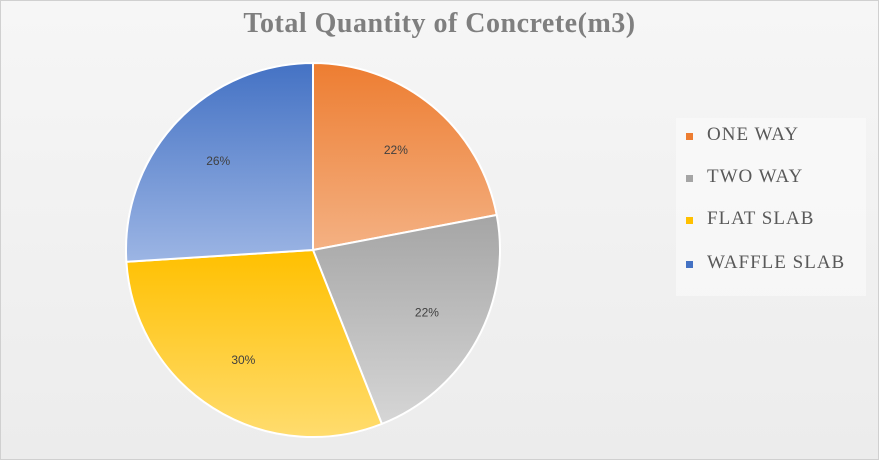 Image resolution: width=879 pixels, height=460 pixels. What do you see at coordinates (243, 360) in the screenshot?
I see `data-label-flat-slab: 30%` at bounding box center [243, 360].